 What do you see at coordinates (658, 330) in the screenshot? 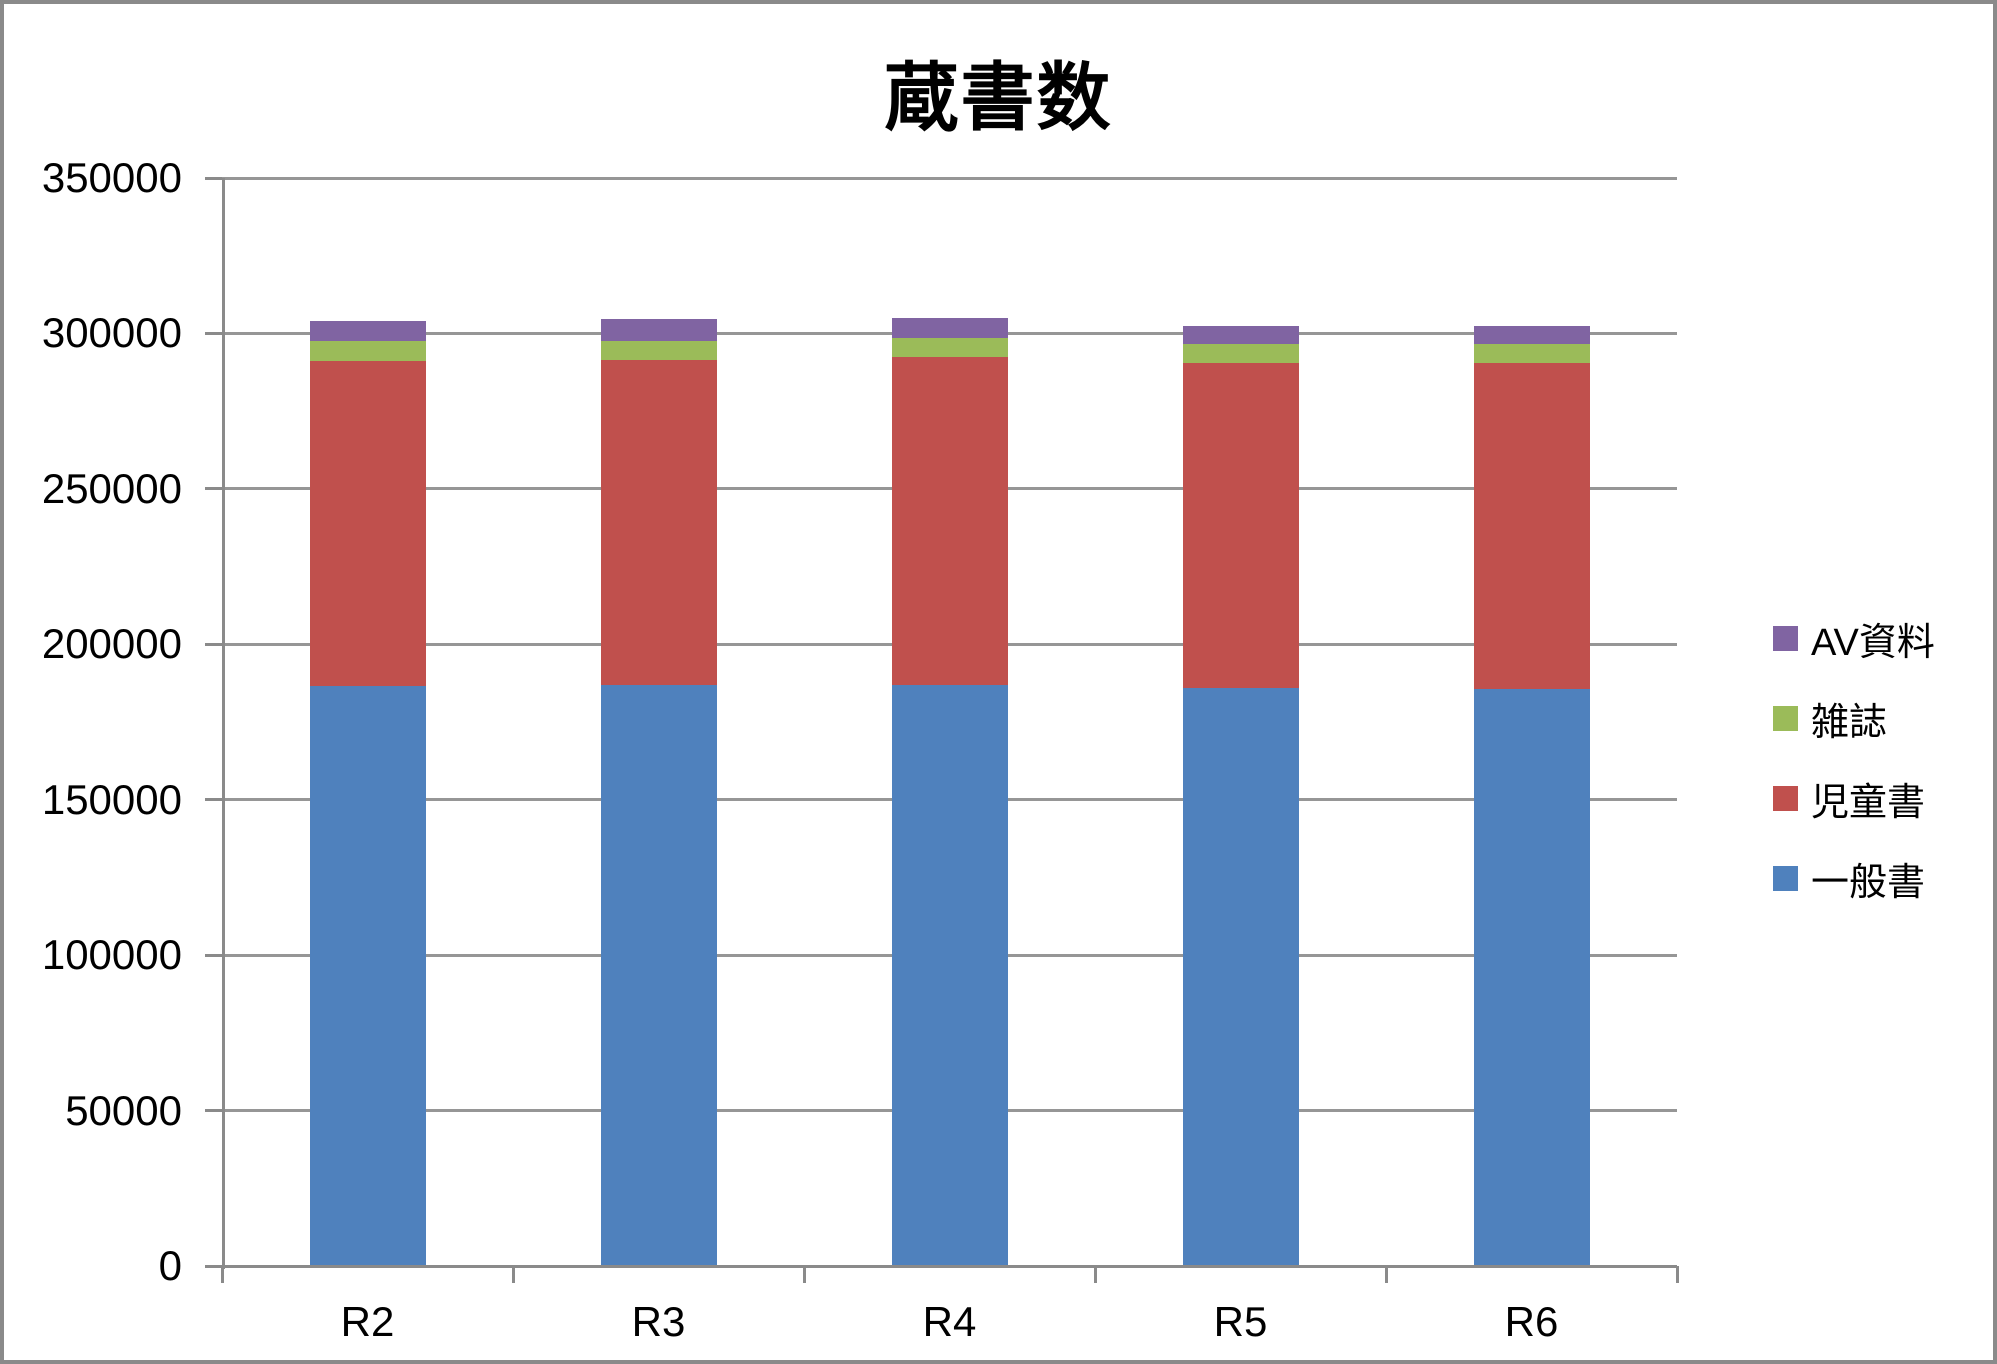
I see `bar-segment-AV資料-R3` at bounding box center [658, 330].